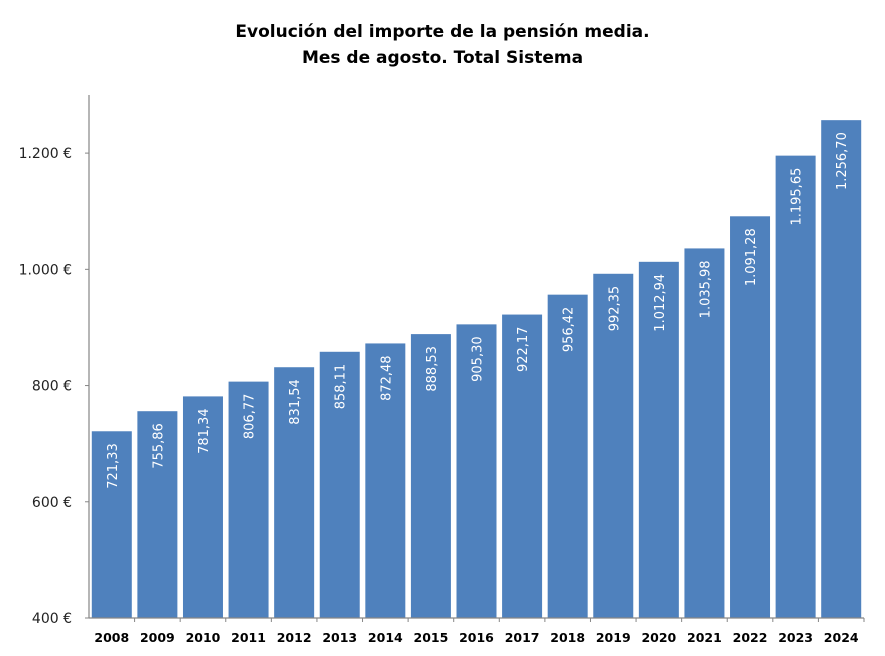  I want to click on x-tick-label-2017: 2017, so click(522, 637).